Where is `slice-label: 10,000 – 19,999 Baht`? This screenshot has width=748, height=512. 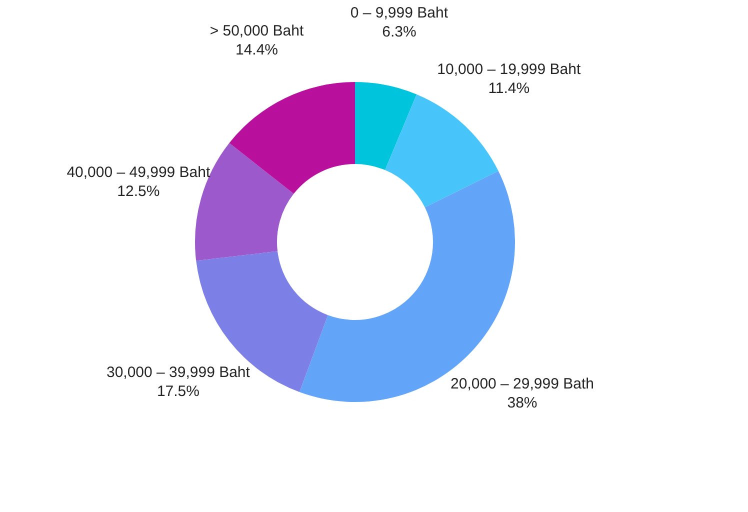
slice-label: 10,000 – 19,999 Baht is located at coordinates (509, 69).